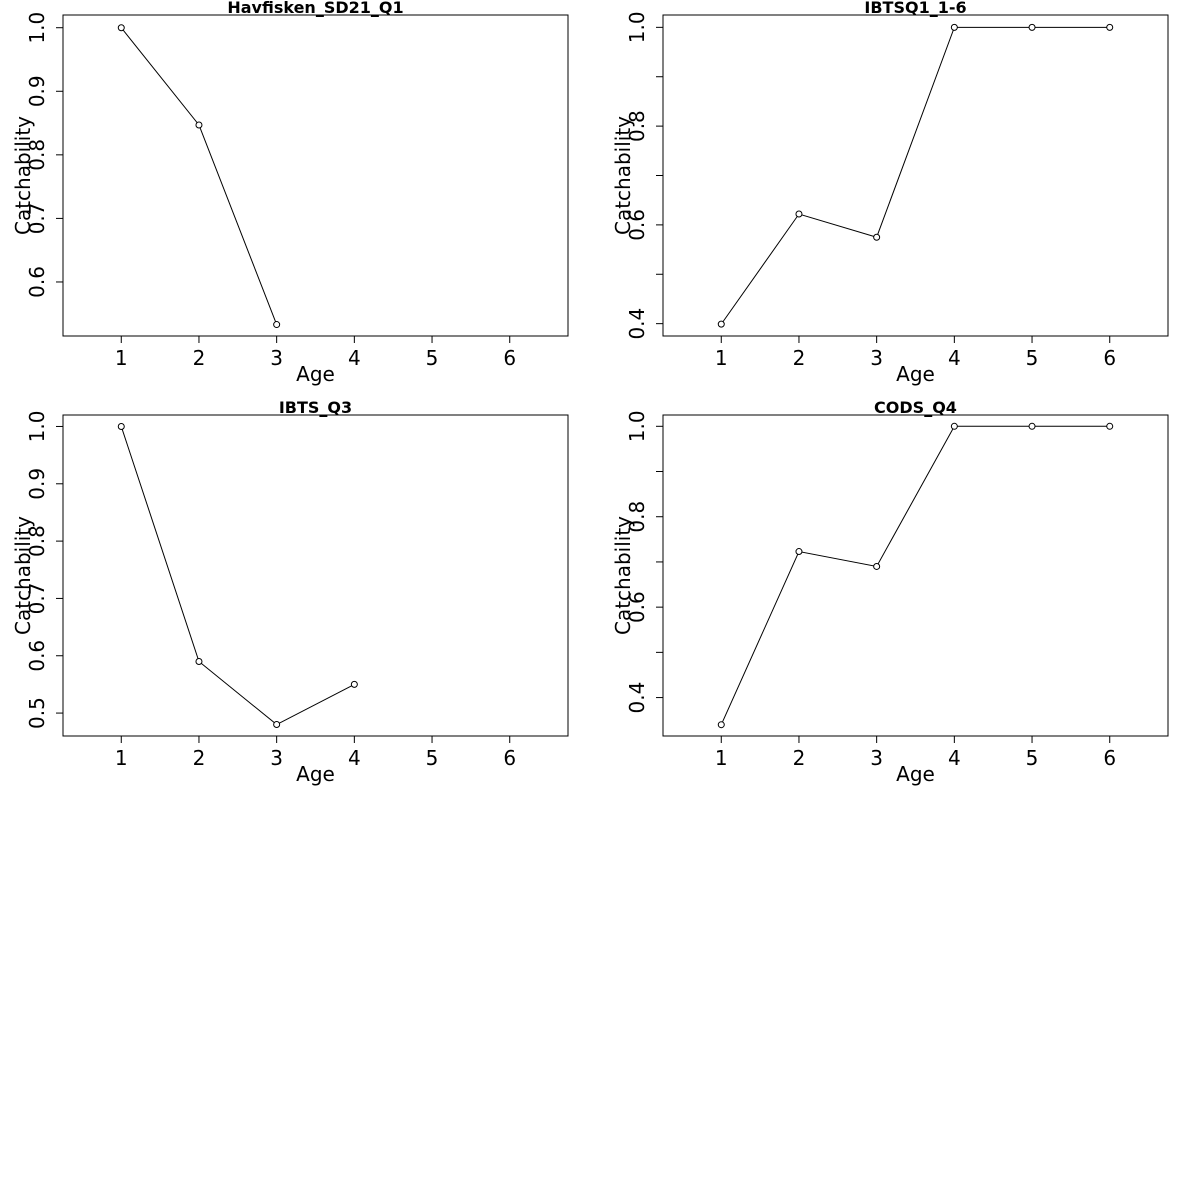 This screenshot has height=1200, width=1200. Describe the element at coordinates (315, 8) in the screenshot. I see `chart-title: Havfisken_SD21_Q1` at that location.